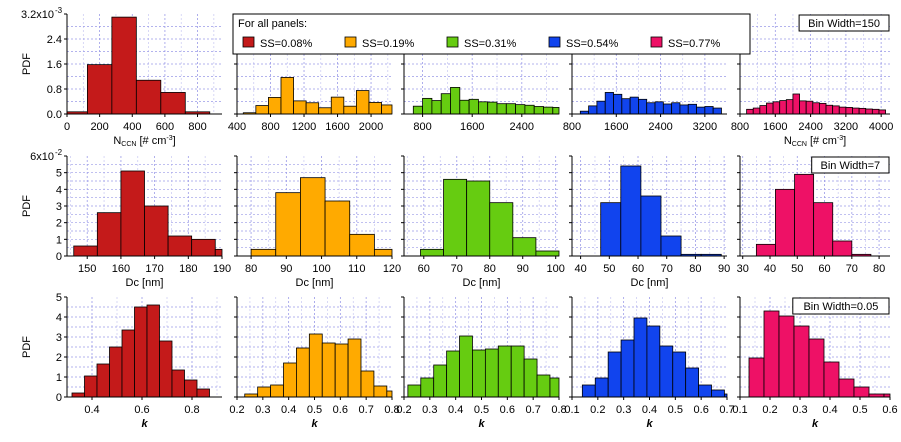 Image resolution: width=901 pixels, height=442 pixels. What do you see at coordinates (59, 358) in the screenshot?
I see `y-tick-label: 2` at bounding box center [59, 358].